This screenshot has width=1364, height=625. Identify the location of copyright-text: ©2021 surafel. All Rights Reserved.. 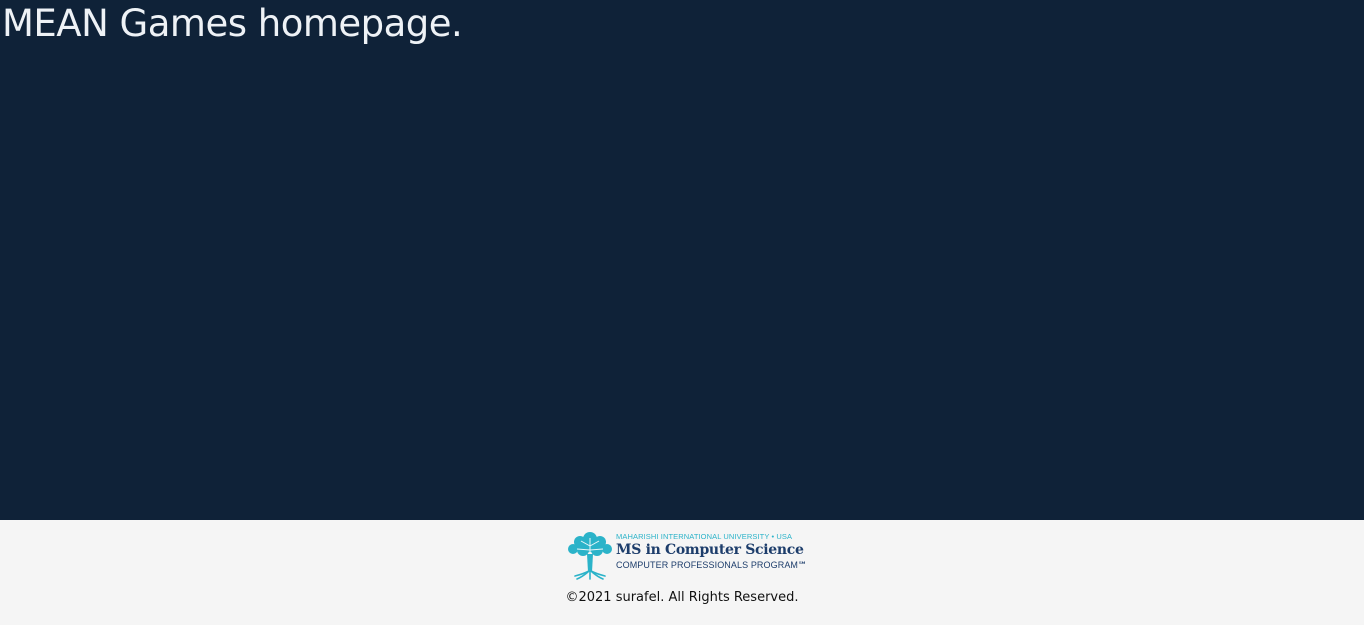
(682, 597).